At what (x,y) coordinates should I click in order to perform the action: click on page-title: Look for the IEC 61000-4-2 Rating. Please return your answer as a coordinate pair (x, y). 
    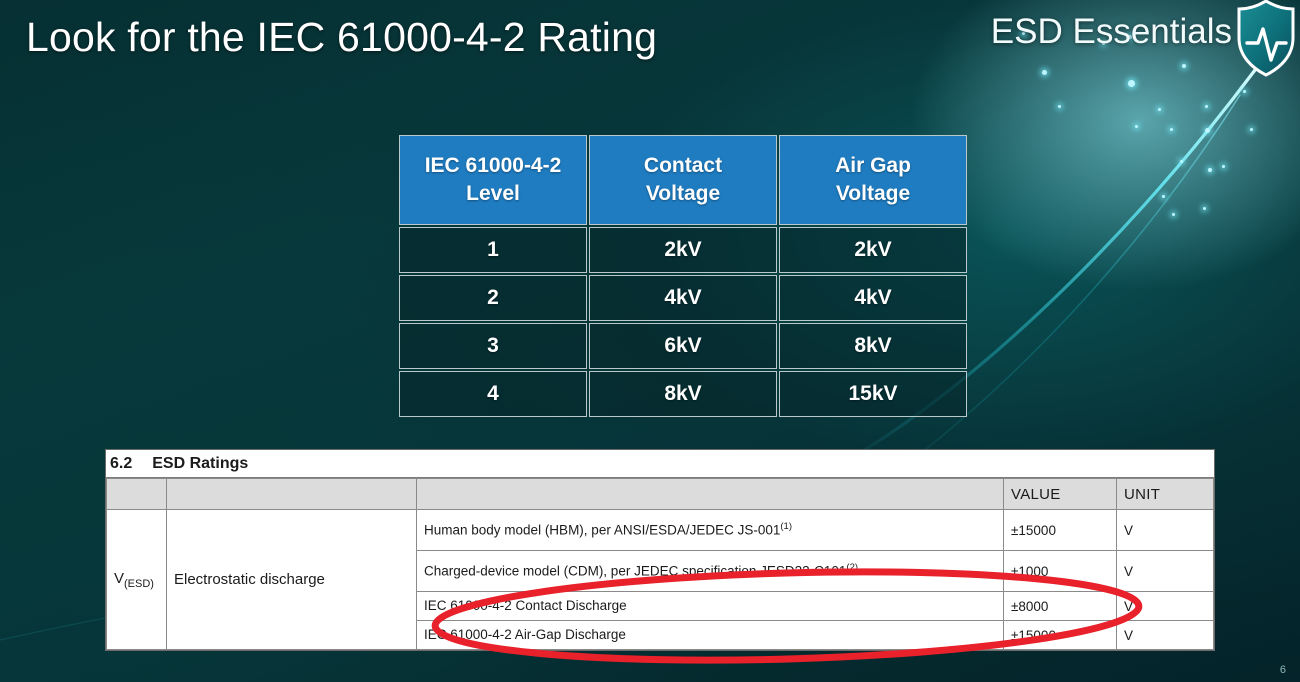
    Looking at the image, I should click on (342, 37).